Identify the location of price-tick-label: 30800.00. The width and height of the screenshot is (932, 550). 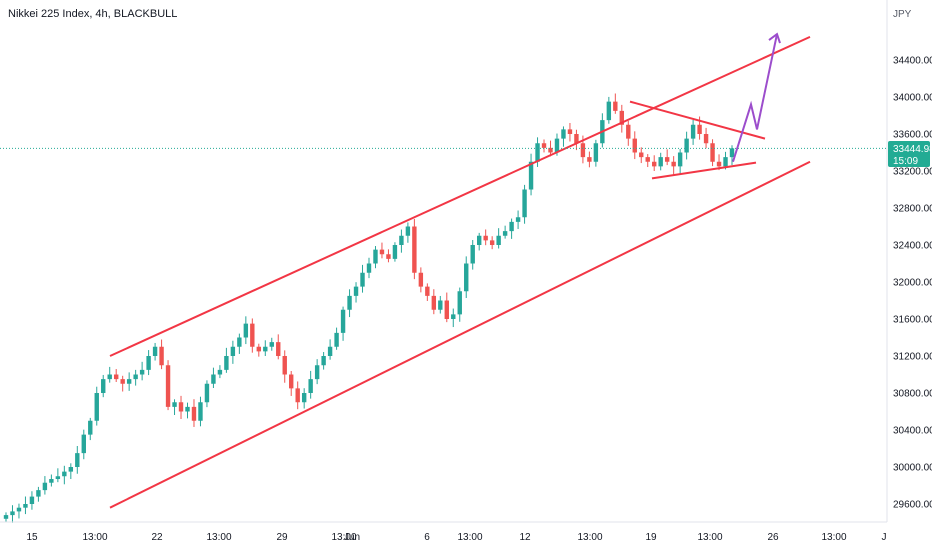
(912, 394).